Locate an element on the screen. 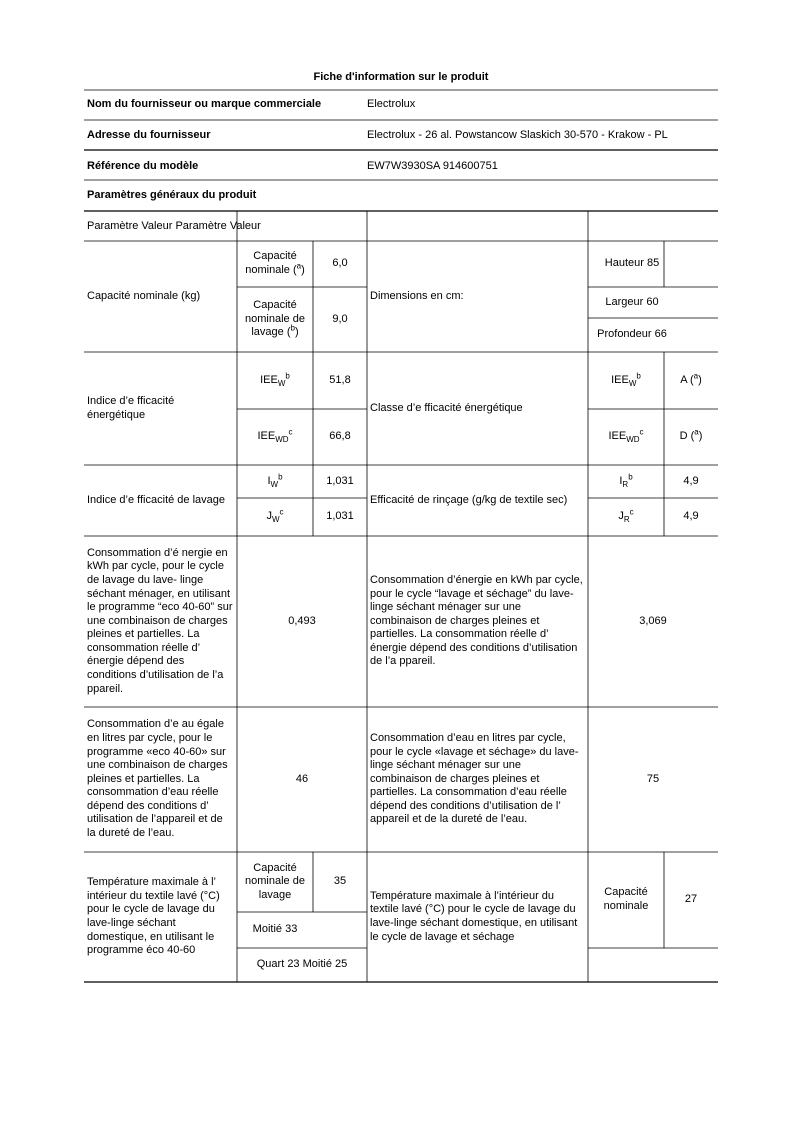  cell: JWc is located at coordinates (275, 517).